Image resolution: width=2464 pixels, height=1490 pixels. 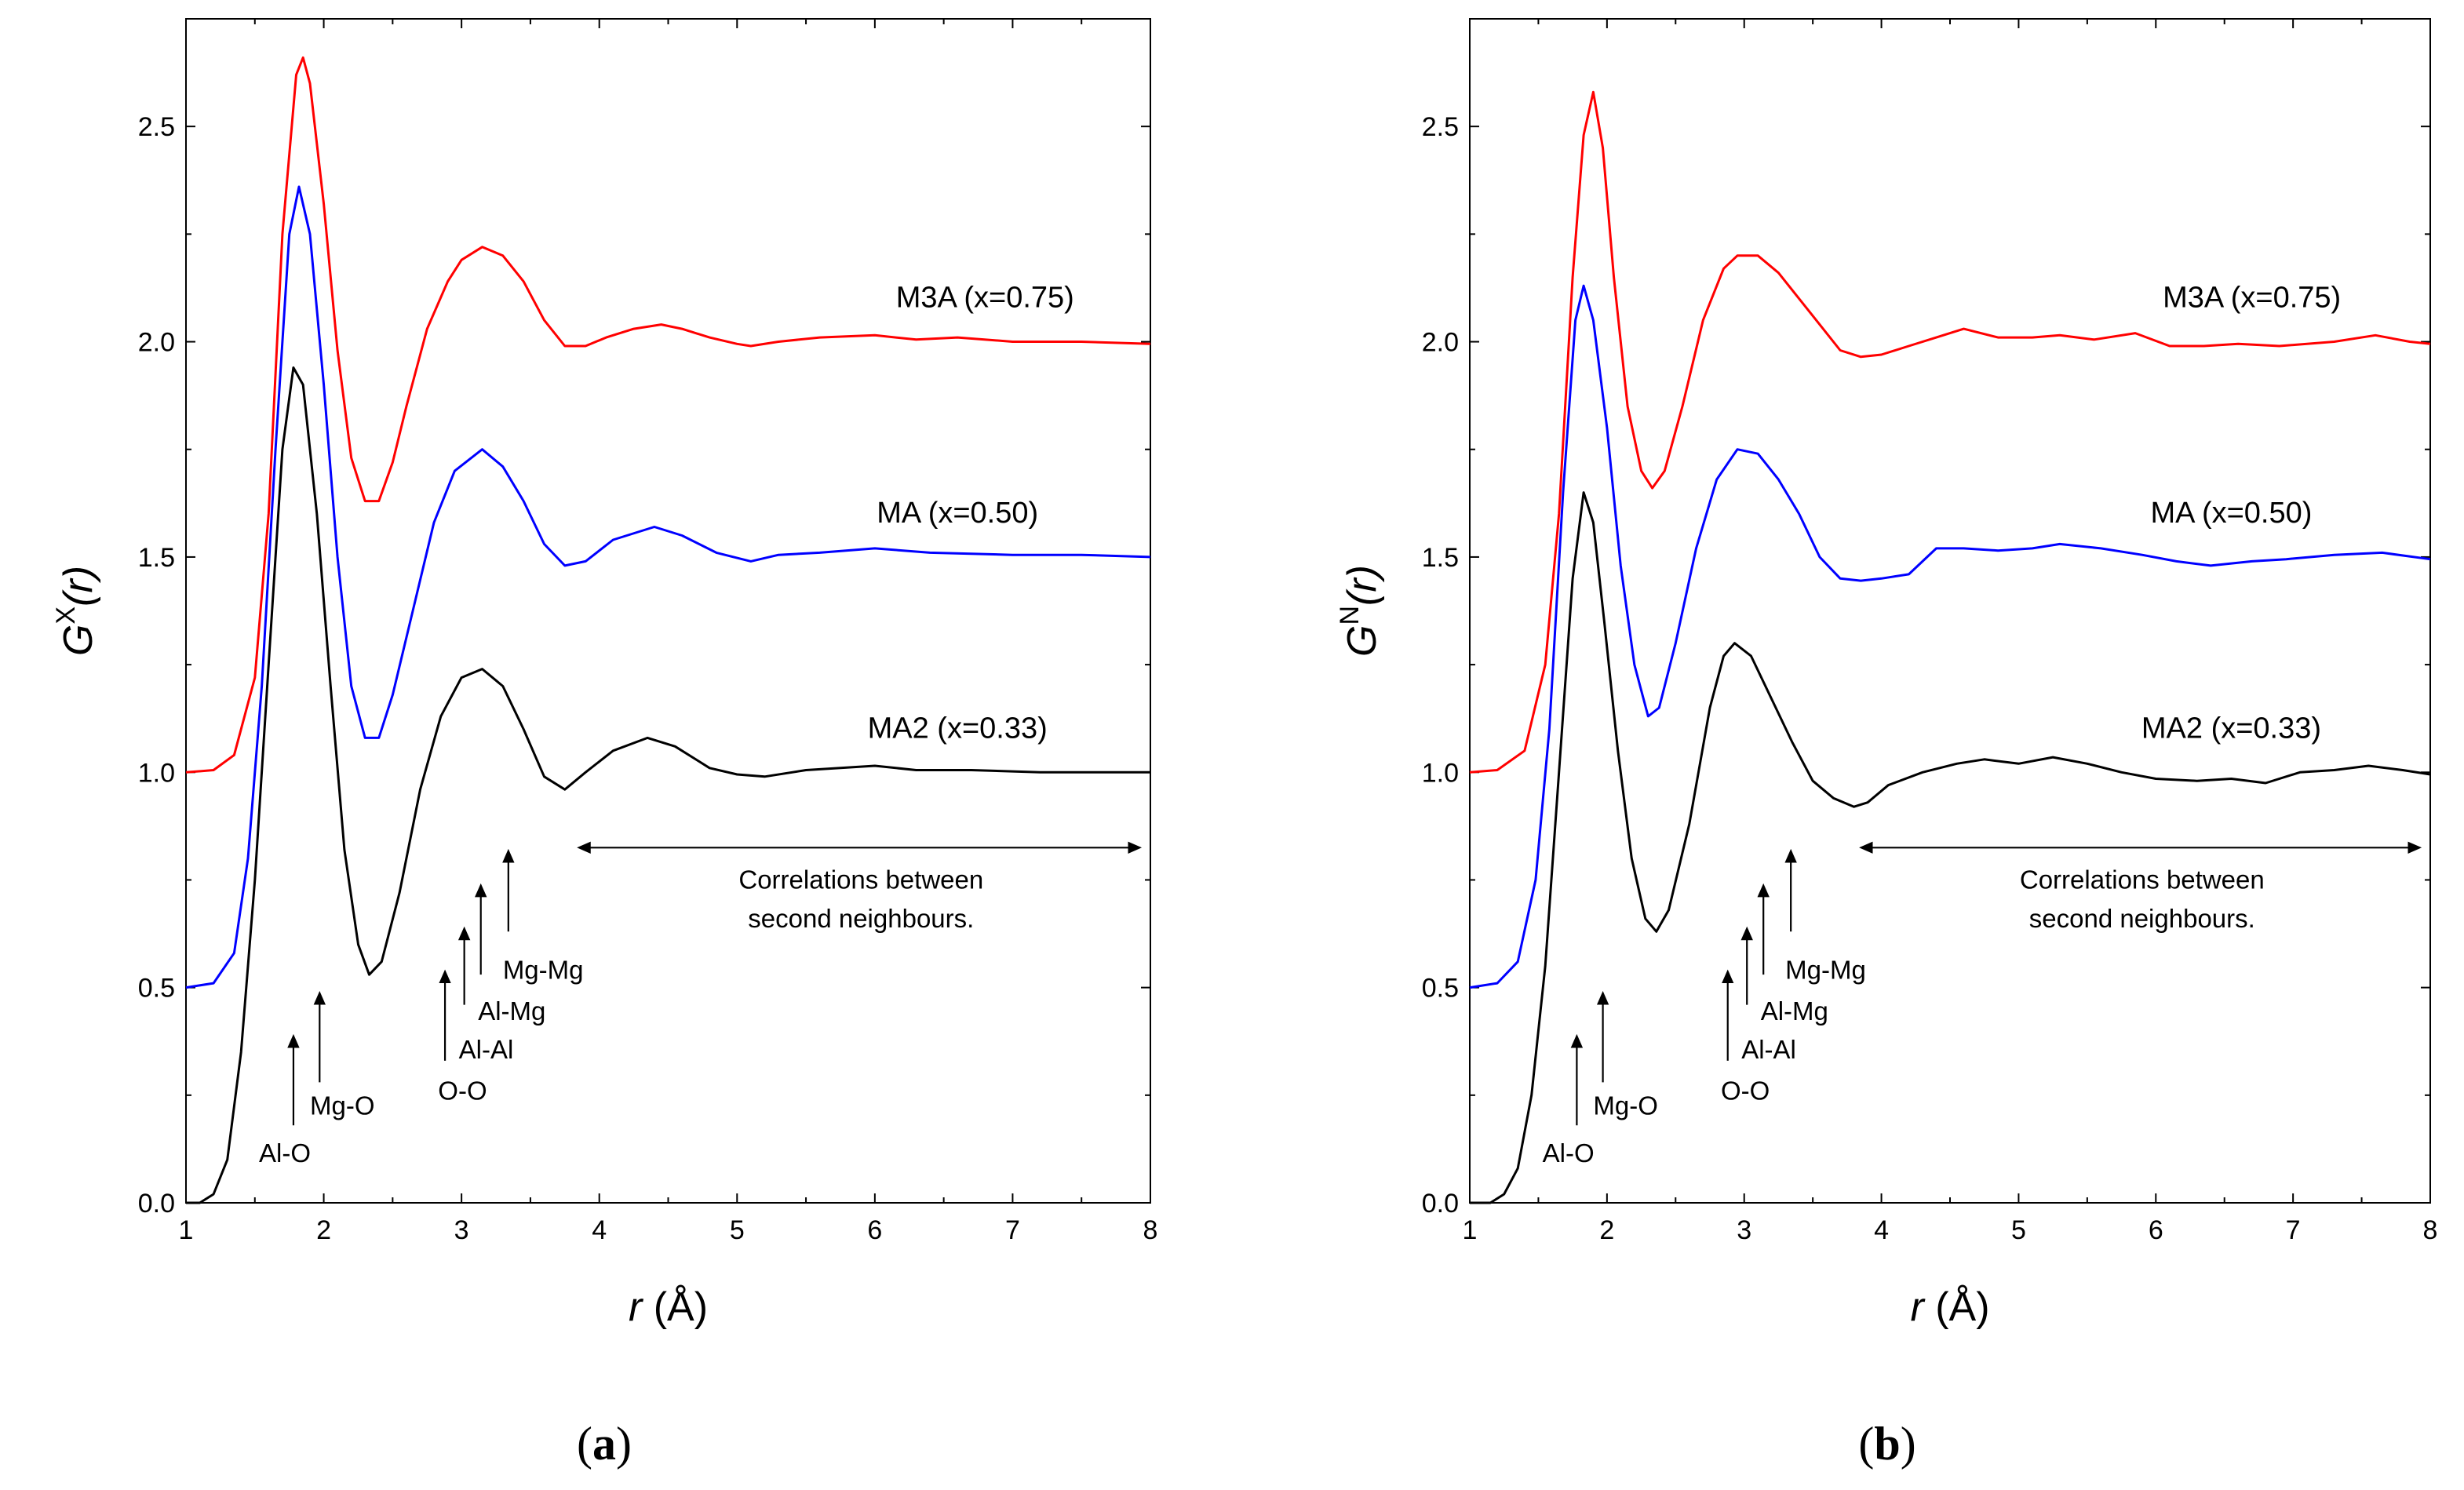 I want to click on y-axis-title: GN(r), so click(x=1360, y=611).